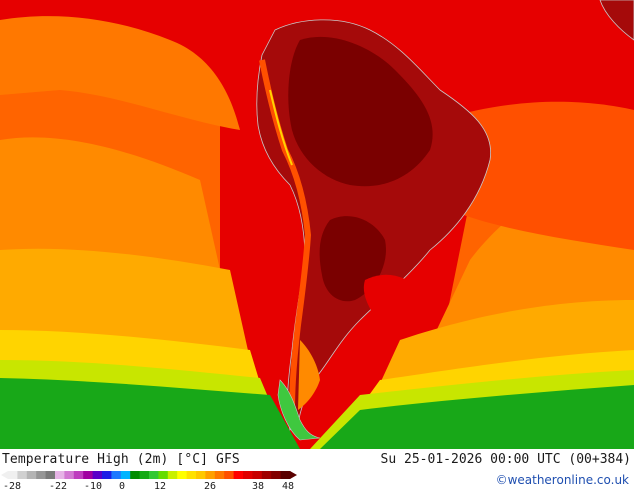 The height and width of the screenshot is (490, 634). I want to click on color-legend: -28 -22 -10 0 12 26 38 48, so click(149, 480).